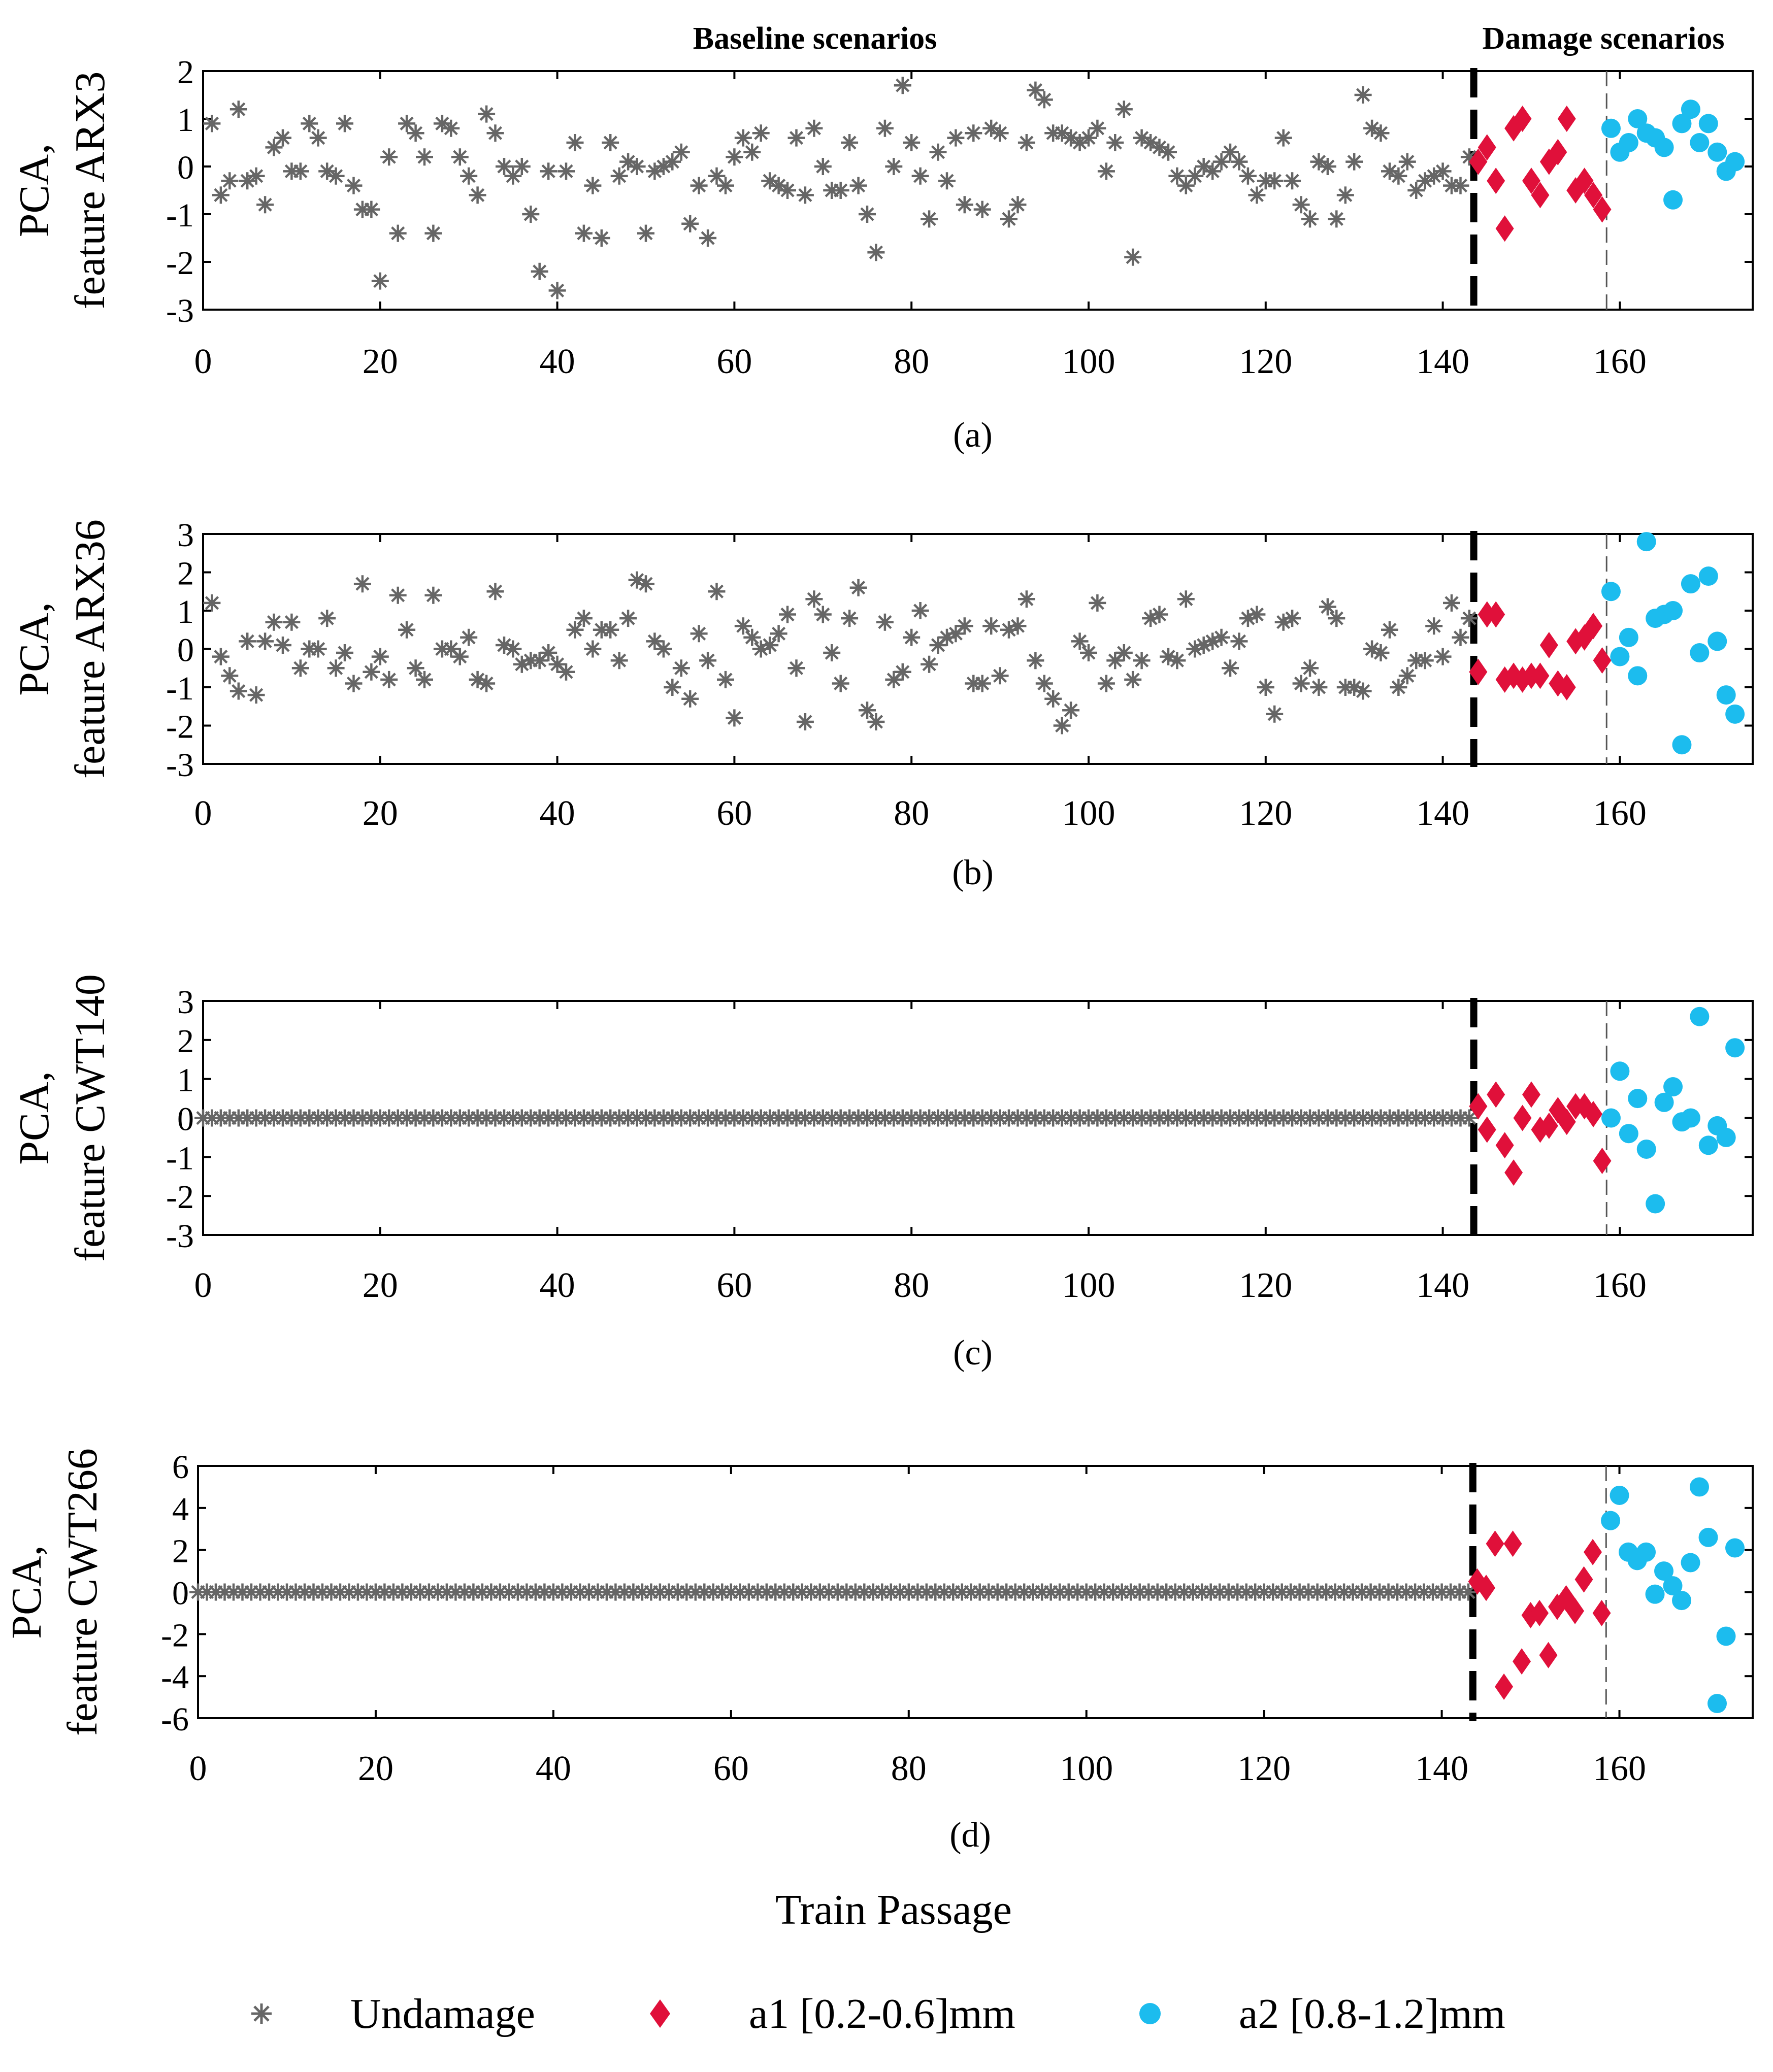 The width and height of the screenshot is (1773, 2072). I want to click on panel-label: (b), so click(973, 872).